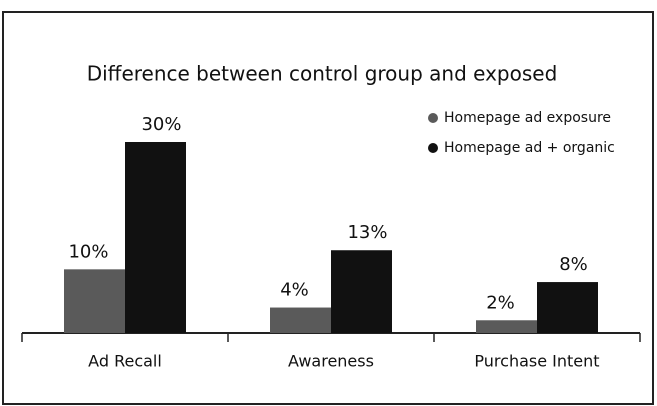 This screenshot has width=657, height=406. I want to click on value-label: 30%, so click(161, 124).